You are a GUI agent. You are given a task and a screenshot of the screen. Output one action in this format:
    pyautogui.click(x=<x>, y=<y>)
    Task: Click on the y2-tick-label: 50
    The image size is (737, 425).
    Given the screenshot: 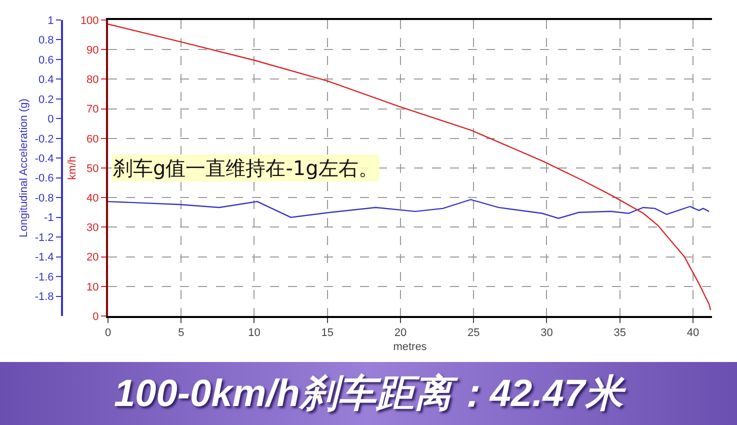 What is the action you would take?
    pyautogui.click(x=92, y=168)
    